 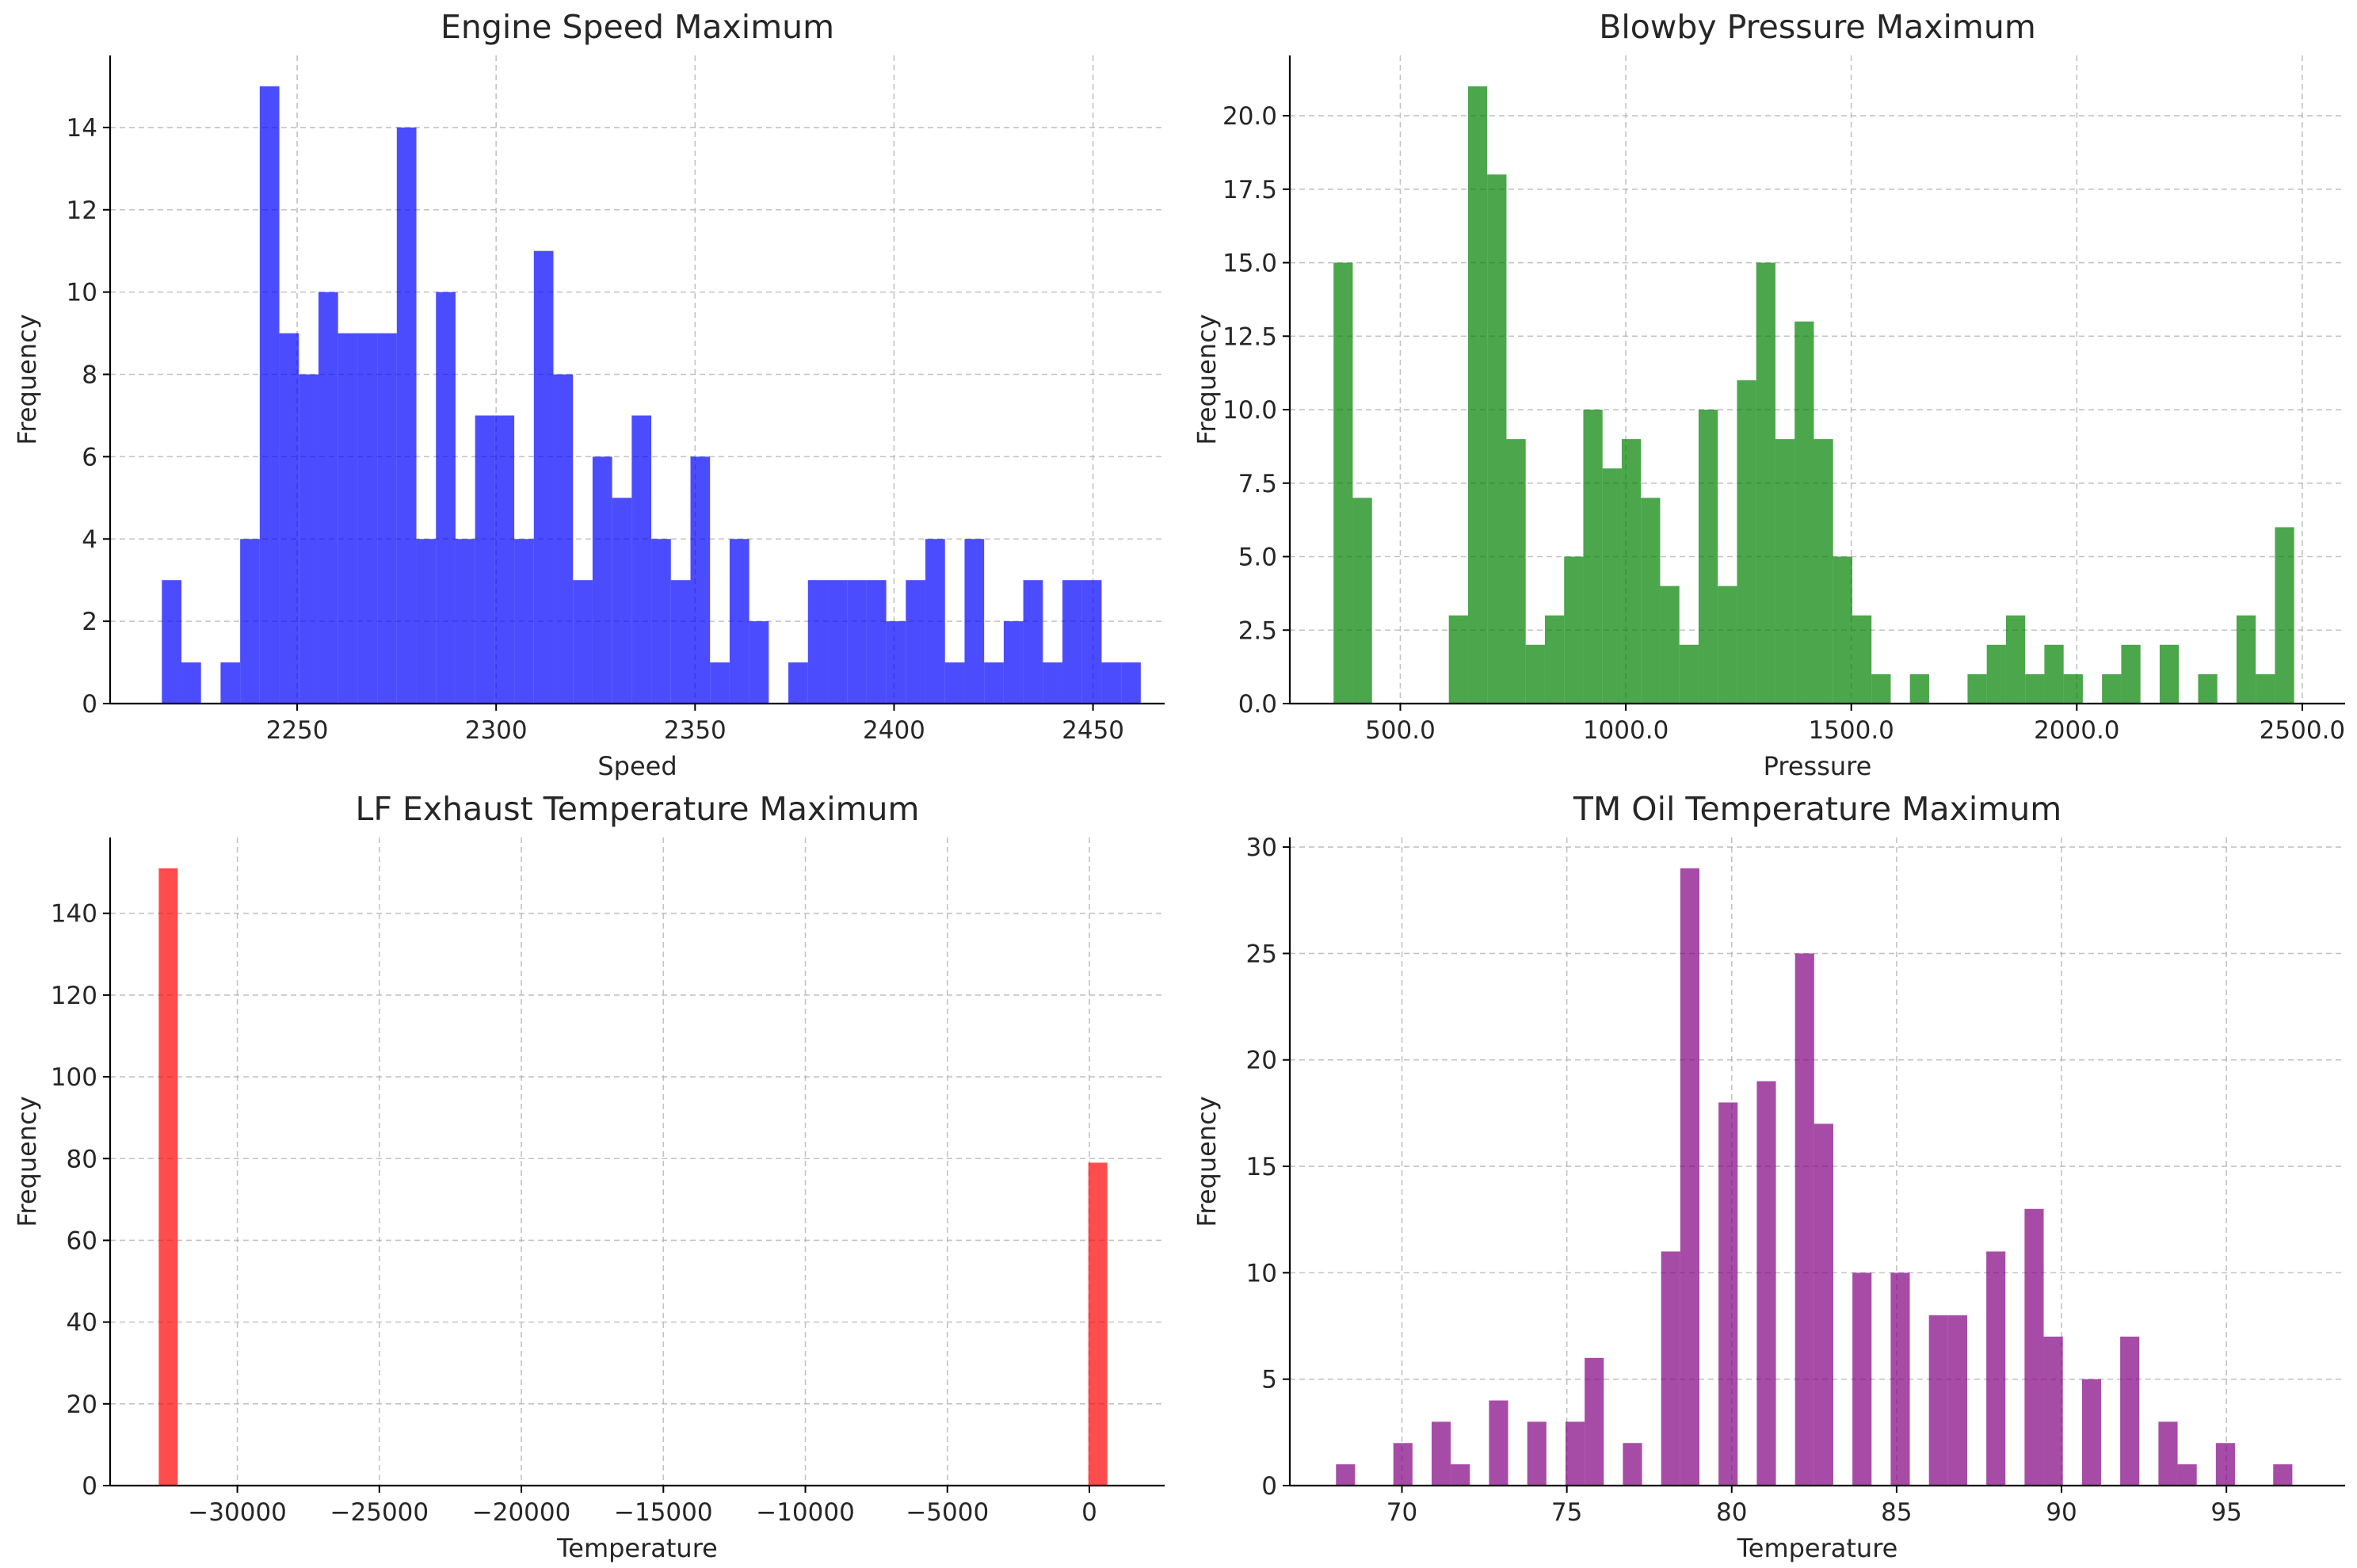 What do you see at coordinates (1818, 1548) in the screenshot?
I see `tm-oil-temp-x-axis-label: Temperature` at bounding box center [1818, 1548].